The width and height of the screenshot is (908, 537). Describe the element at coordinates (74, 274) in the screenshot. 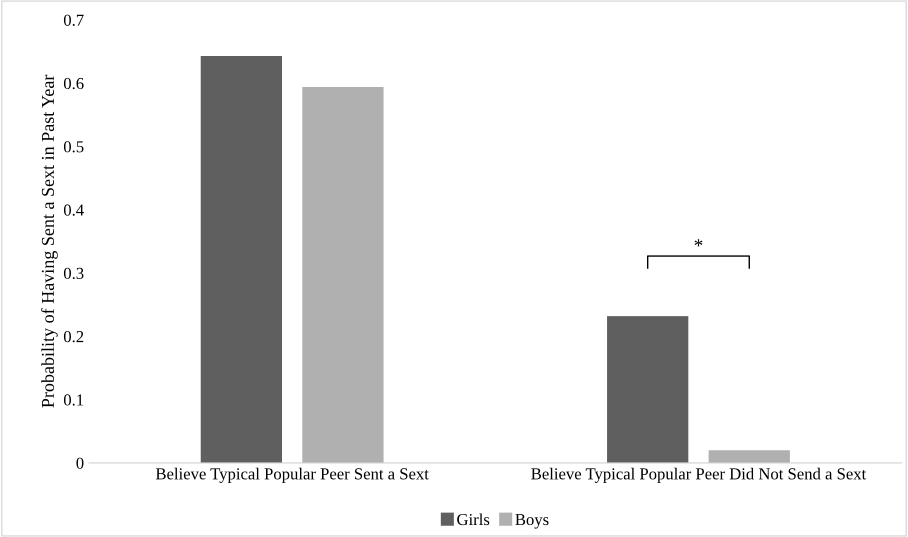

I see `y-tick-label: 0.3` at that location.